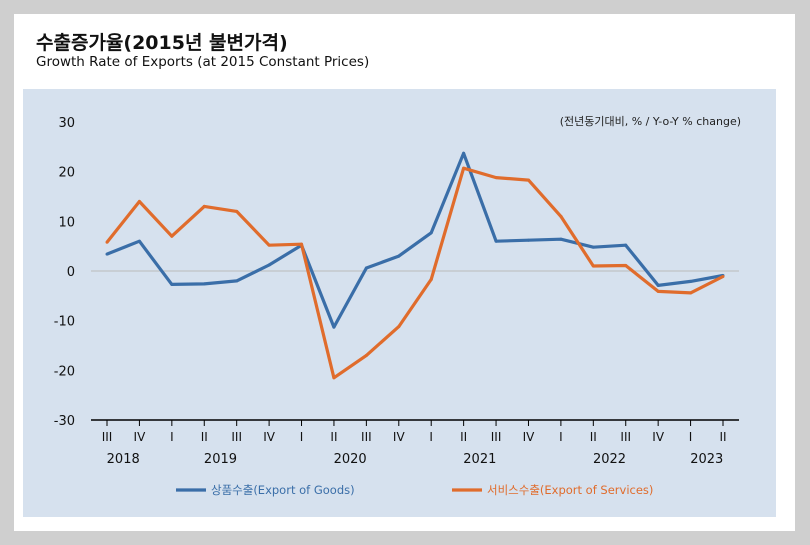 The image size is (810, 545). I want to click on y-tick-label: -30, so click(64, 421).